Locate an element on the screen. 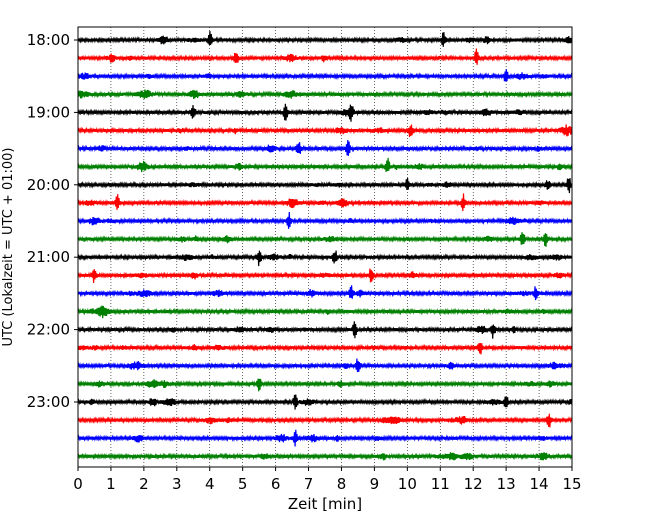 The width and height of the screenshot is (650, 520). y-tick-label: 18:00 is located at coordinates (48, 40).